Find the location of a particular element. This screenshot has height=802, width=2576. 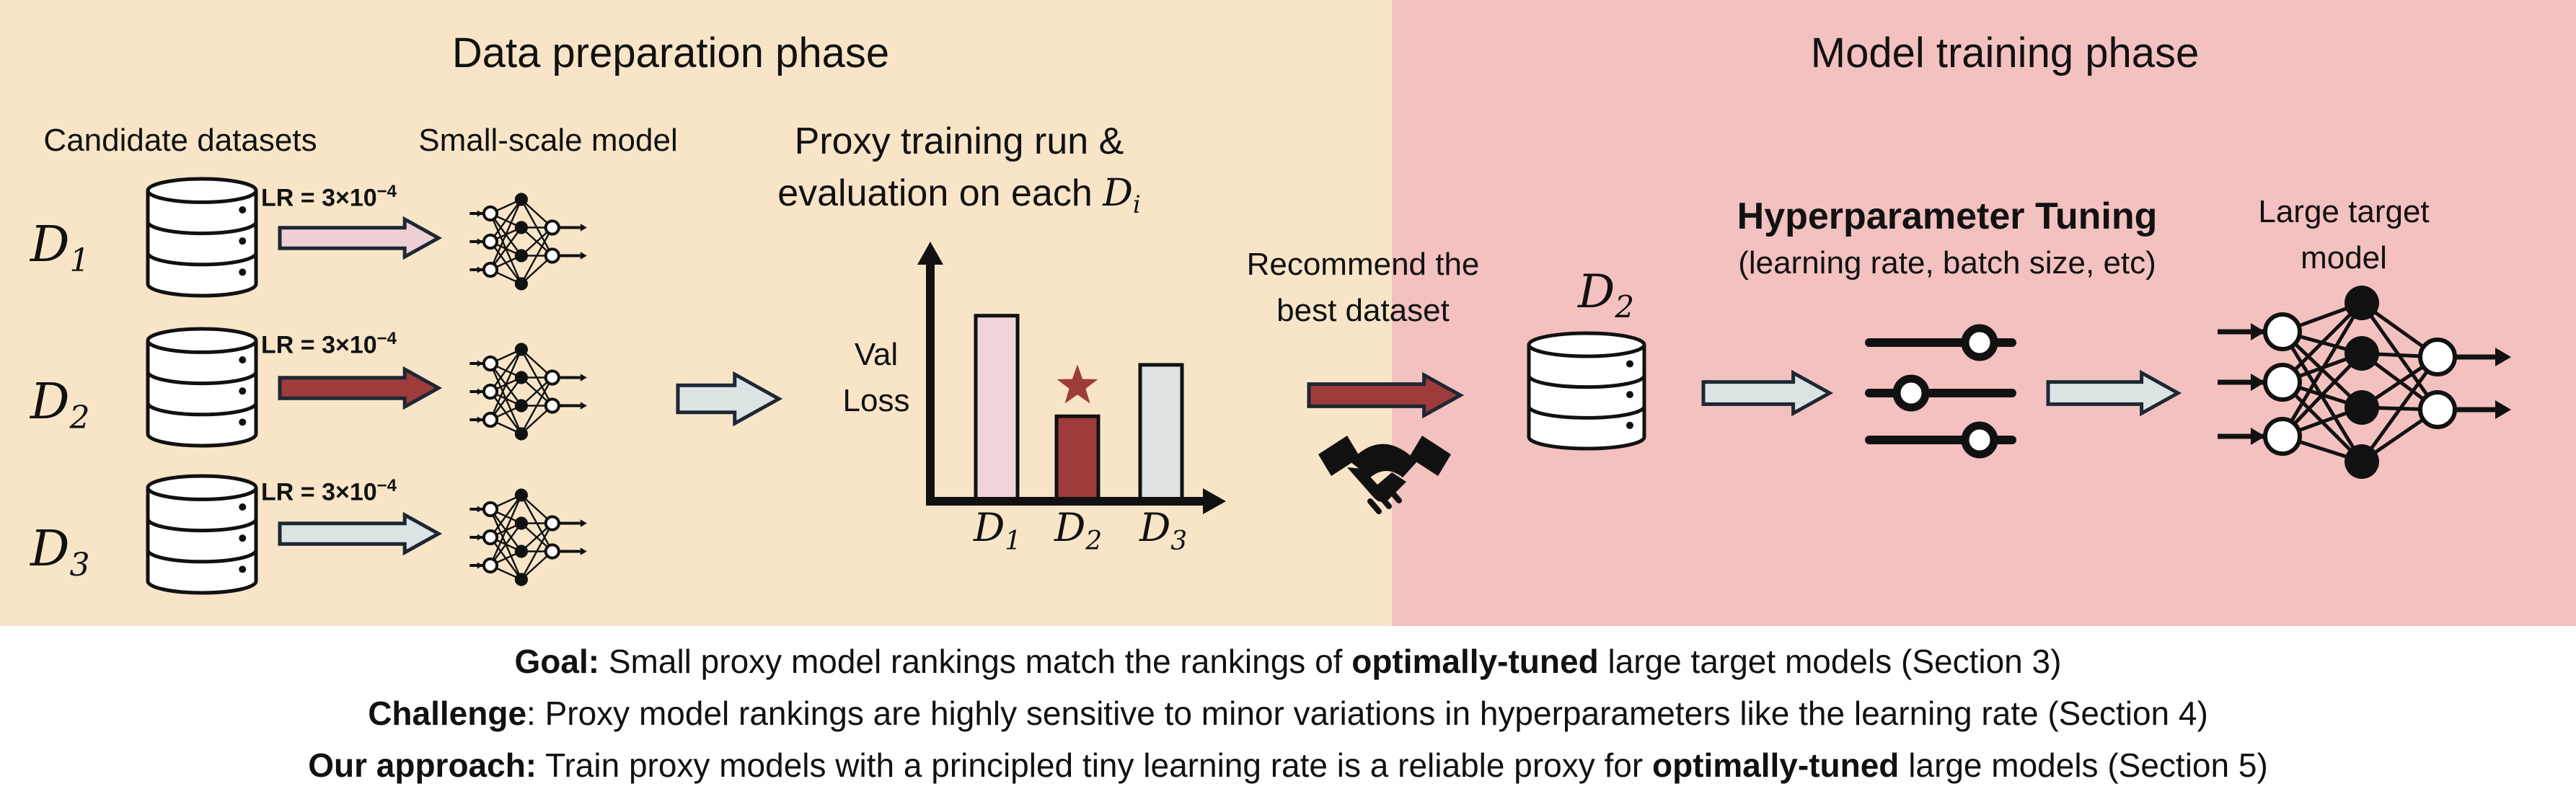

learning-rate-label-1: LR = 3×10−4 is located at coordinates (329, 197).